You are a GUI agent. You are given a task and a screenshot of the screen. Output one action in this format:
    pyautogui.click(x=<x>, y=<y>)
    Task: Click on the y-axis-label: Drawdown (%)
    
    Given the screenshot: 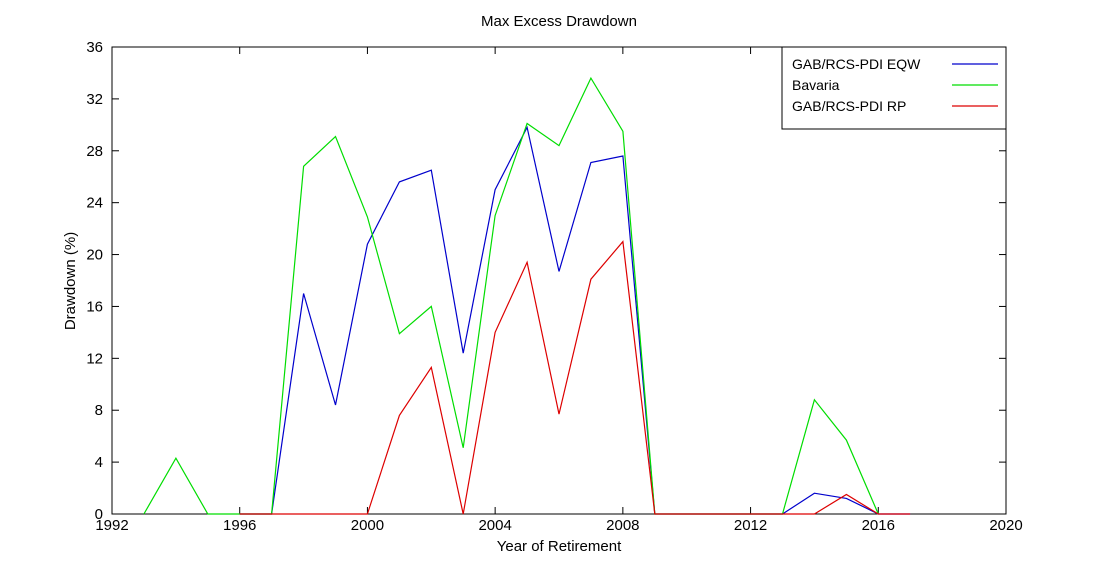 What is the action you would take?
    pyautogui.click(x=70, y=281)
    